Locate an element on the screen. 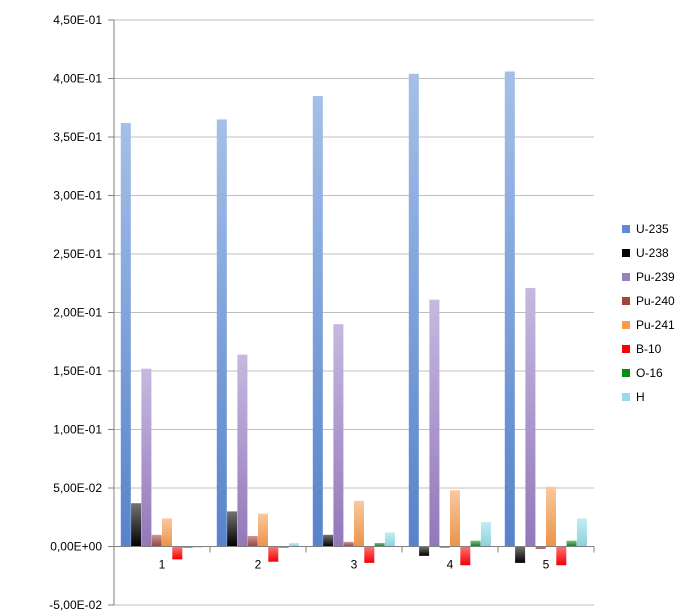 This screenshot has width=689, height=616. x-tick-label: 2 is located at coordinates (258, 565).